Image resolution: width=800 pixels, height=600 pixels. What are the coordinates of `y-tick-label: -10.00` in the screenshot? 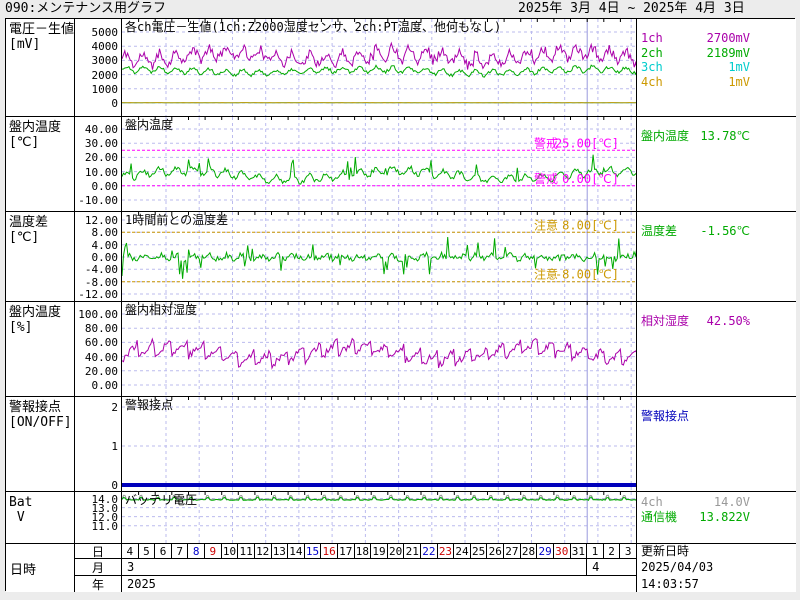 It's located at (98, 200).